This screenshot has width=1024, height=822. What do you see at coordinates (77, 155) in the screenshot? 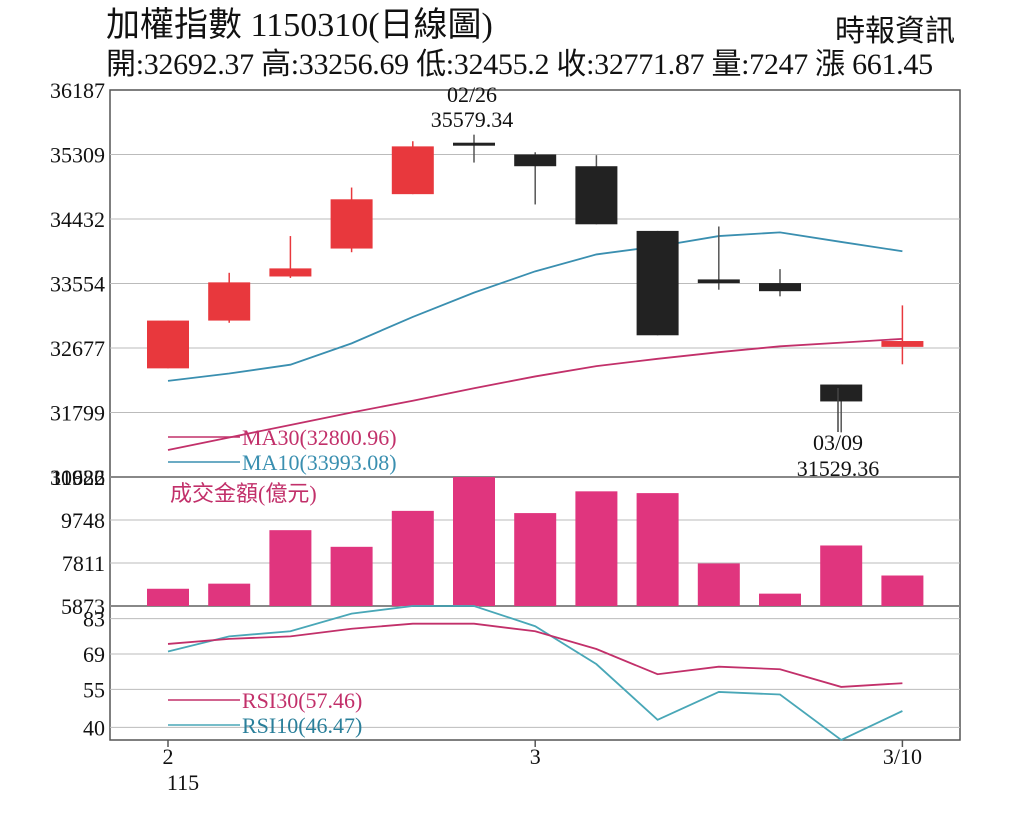
I see `price-tick-label: 35309` at bounding box center [77, 155].